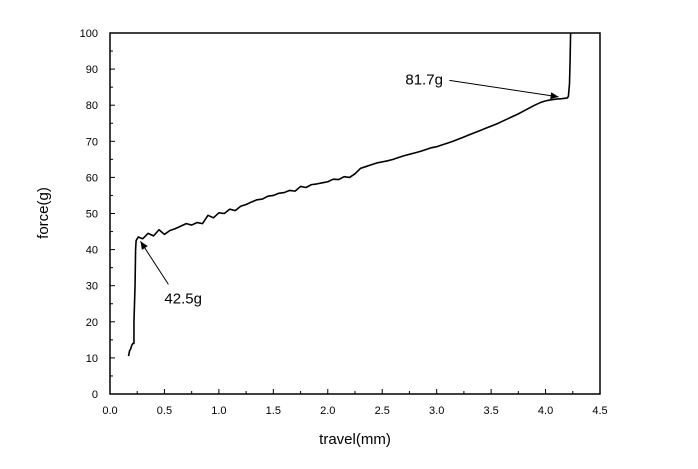 The width and height of the screenshot is (698, 469). Describe the element at coordinates (109, 411) in the screenshot. I see `x-tick-label: 0.0` at that location.